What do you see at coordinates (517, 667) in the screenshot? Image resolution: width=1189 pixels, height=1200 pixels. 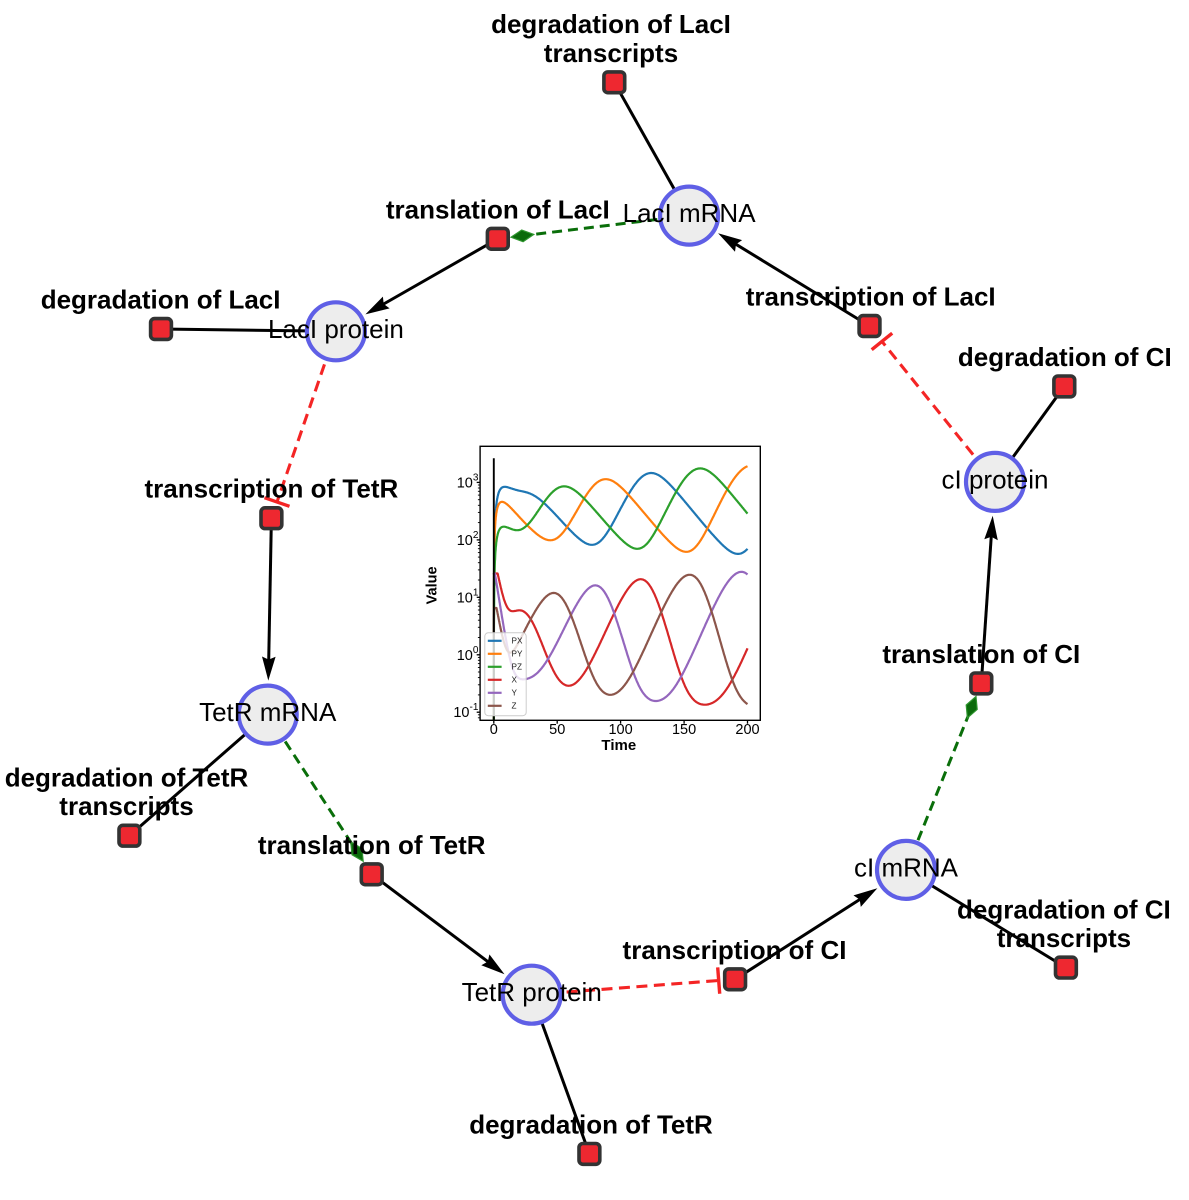 I see `svg-text: PZ` at bounding box center [517, 667].